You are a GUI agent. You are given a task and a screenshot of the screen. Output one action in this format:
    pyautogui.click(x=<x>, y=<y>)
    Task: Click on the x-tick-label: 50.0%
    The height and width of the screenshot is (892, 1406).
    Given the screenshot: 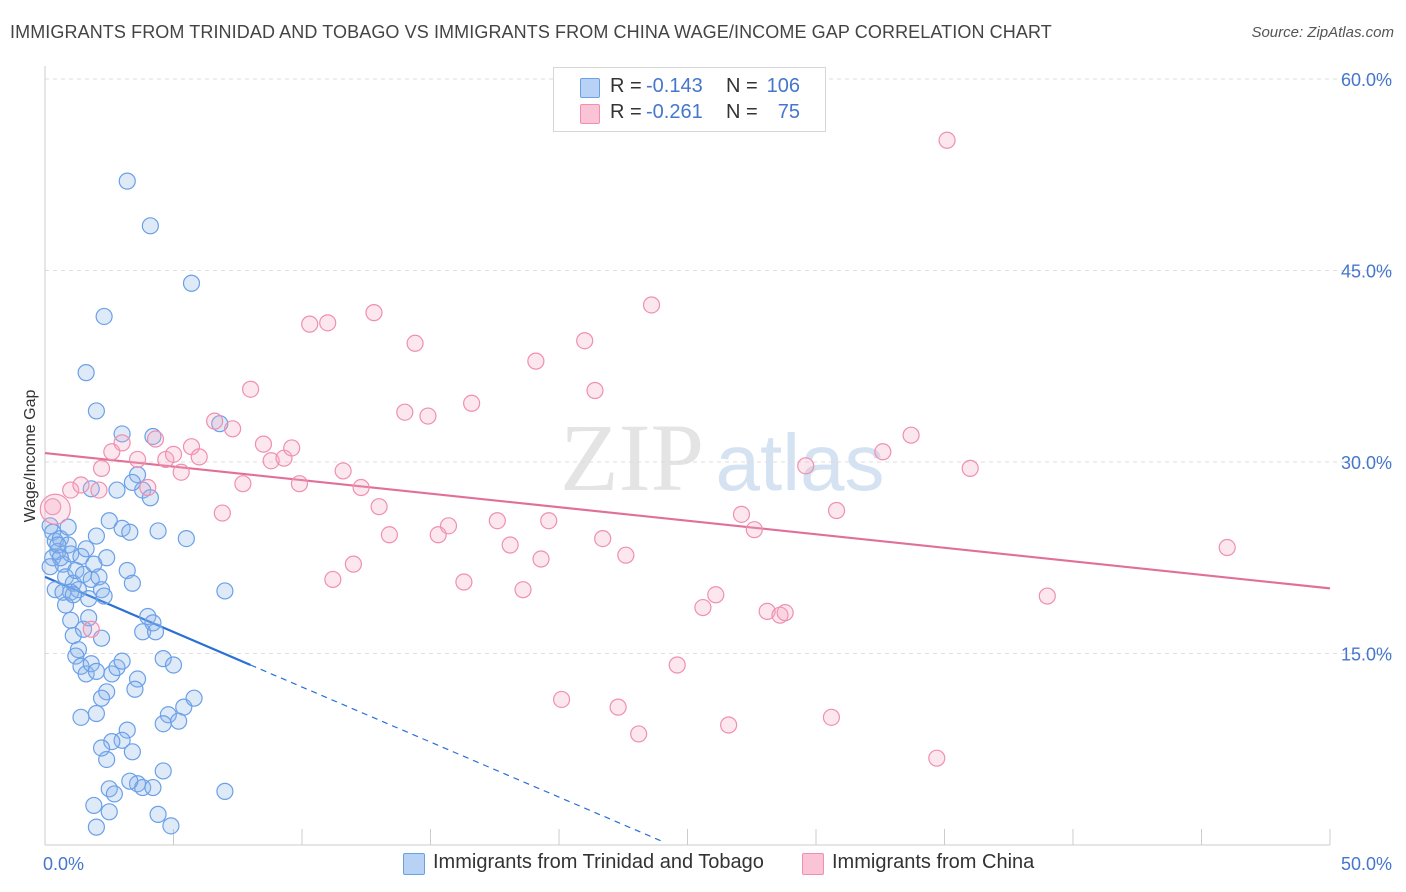 What is the action you would take?
    pyautogui.click(x=1366, y=864)
    